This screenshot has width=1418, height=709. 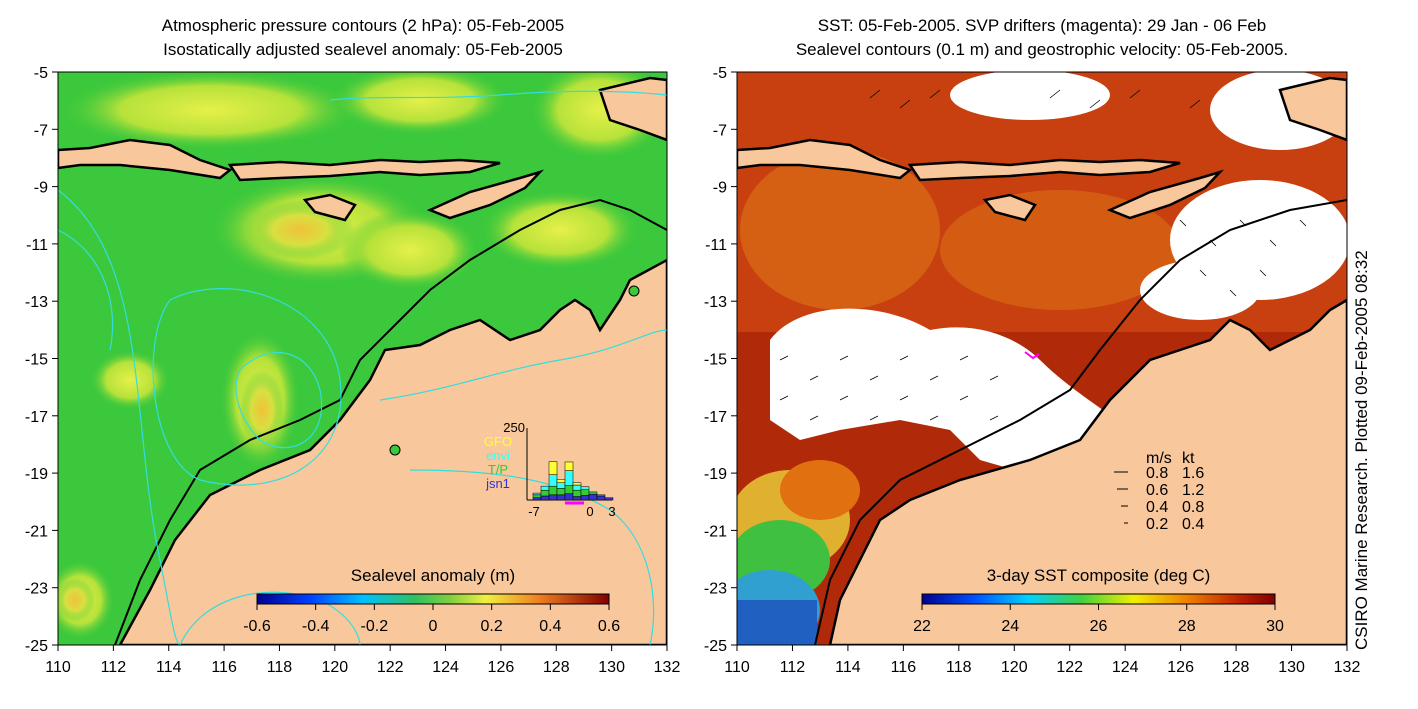 I want to click on sst-colorbar-tick-label: 26, so click(x=1099, y=626).